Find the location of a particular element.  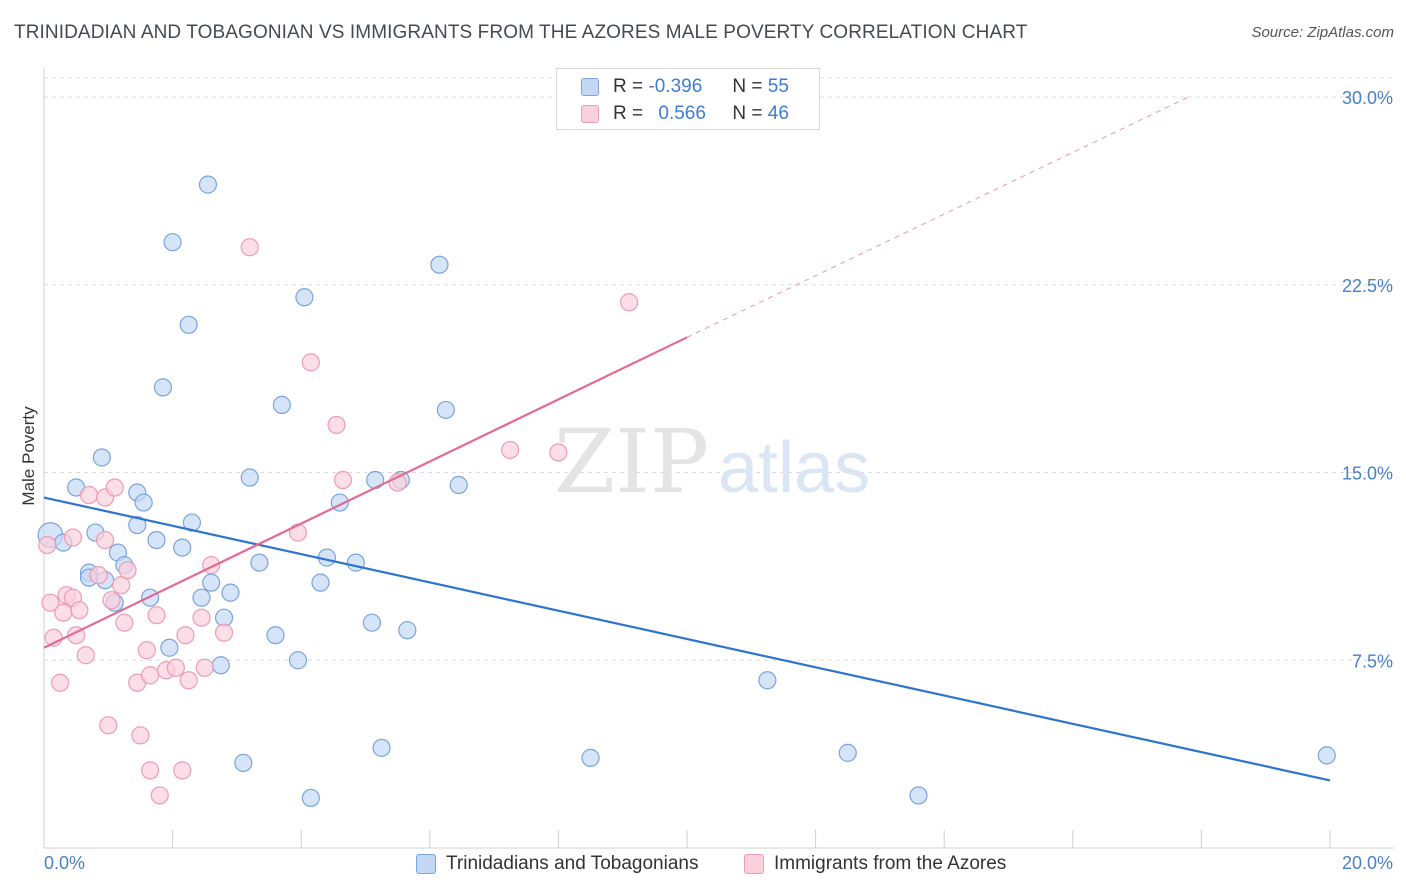

legend-swatch-pink is located at coordinates (590, 114).